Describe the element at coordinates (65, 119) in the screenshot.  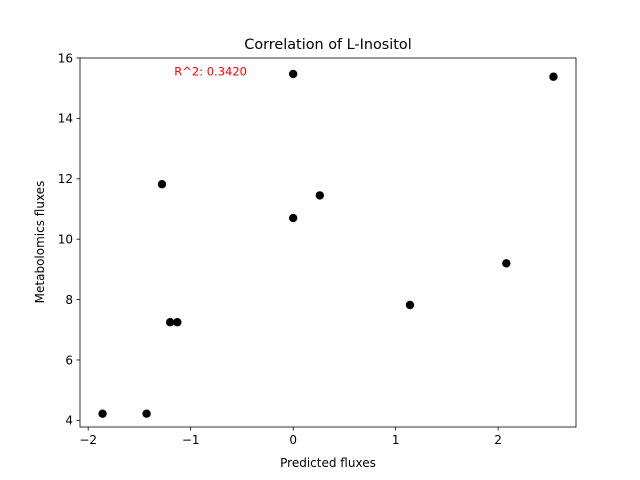
I see `y-tick-label: 14` at that location.